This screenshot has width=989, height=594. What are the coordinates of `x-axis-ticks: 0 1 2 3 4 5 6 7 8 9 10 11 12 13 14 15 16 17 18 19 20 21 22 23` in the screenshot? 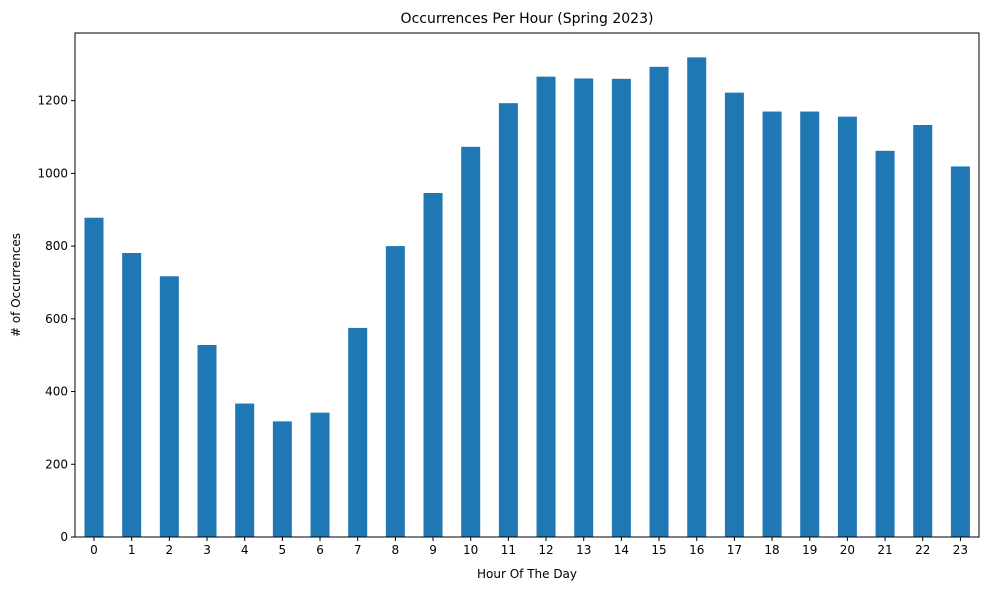 It's located at (529, 547).